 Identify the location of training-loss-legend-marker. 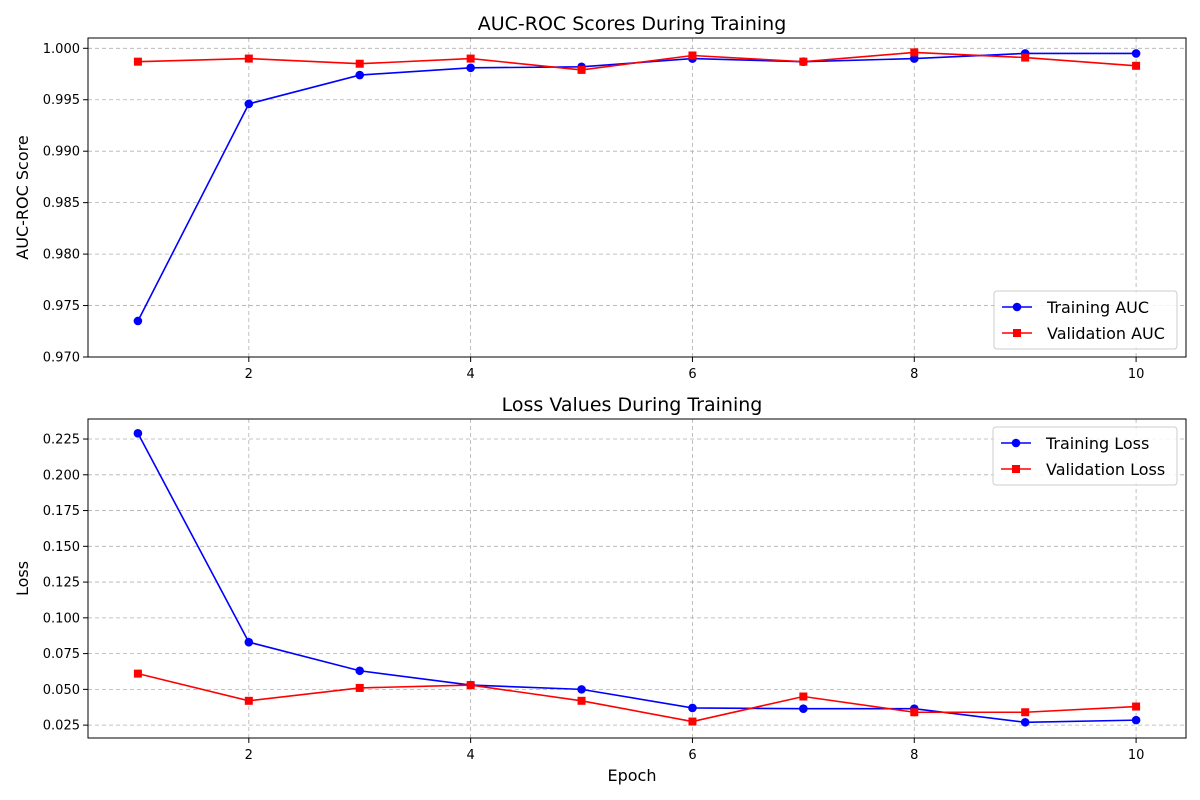
(1016, 443).